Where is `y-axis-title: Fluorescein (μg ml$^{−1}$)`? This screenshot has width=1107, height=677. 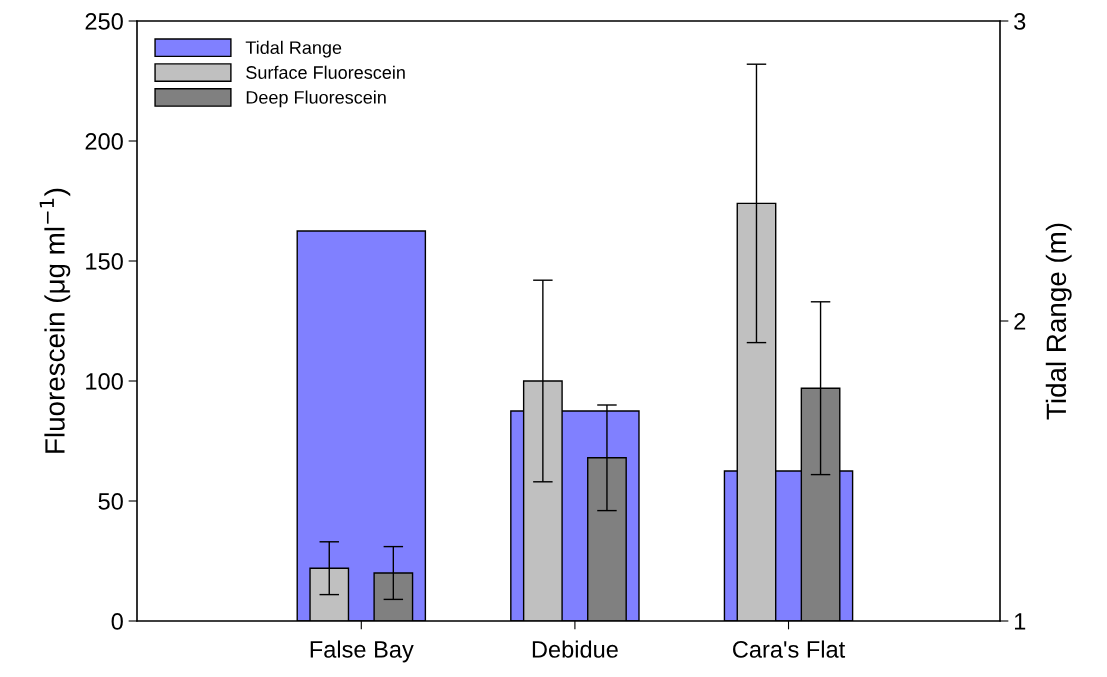
y-axis-title: Fluorescein (μg ml$^{−1}$) is located at coordinates (55, 320).